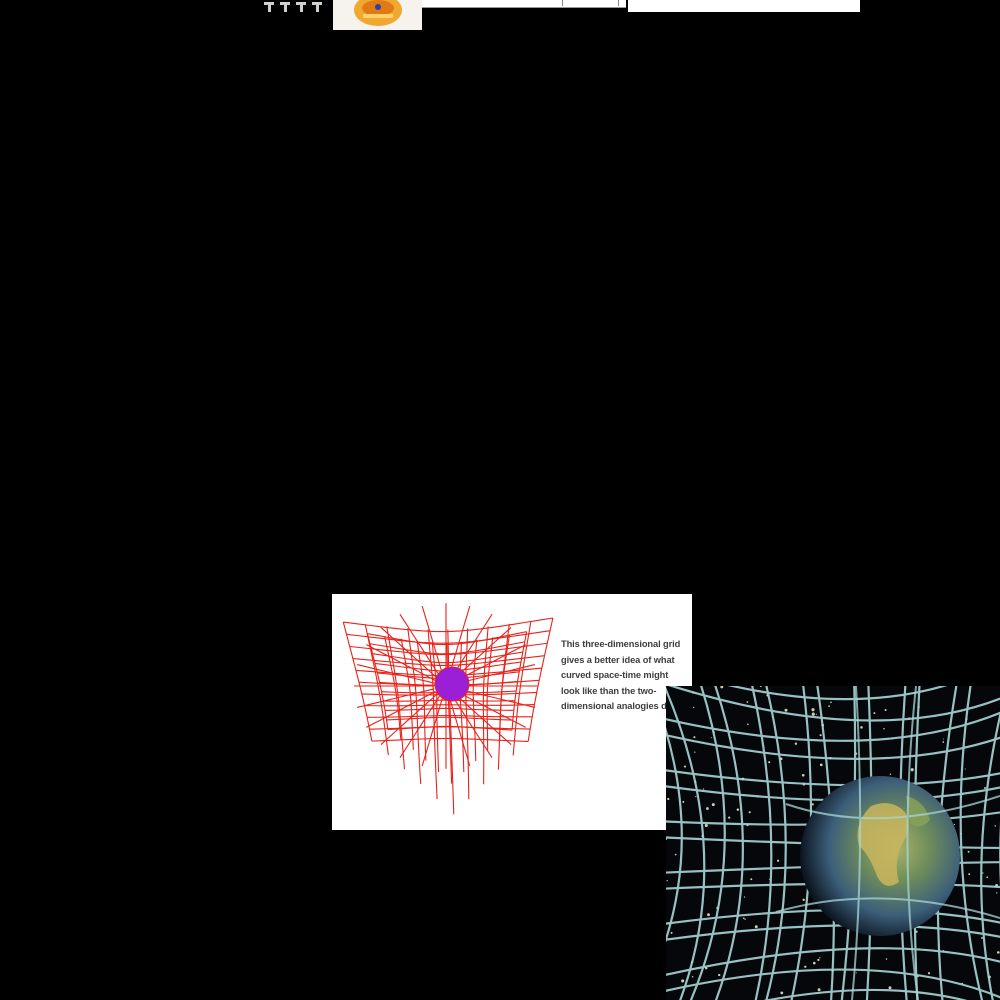 This screenshot has height=1000, width=1000. Describe the element at coordinates (294, 7) in the screenshot. I see `top-toolbar-icons` at that location.